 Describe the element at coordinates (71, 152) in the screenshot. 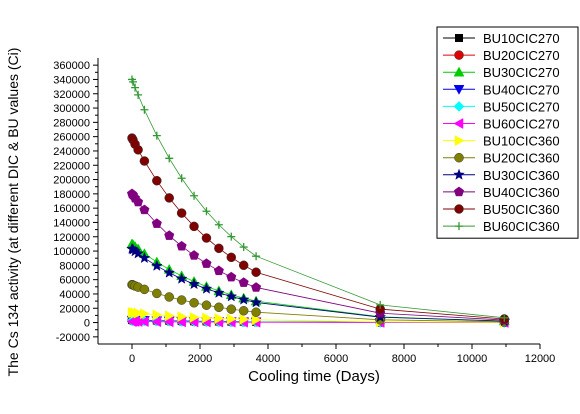

I see `y-tick-label: 240000` at that location.